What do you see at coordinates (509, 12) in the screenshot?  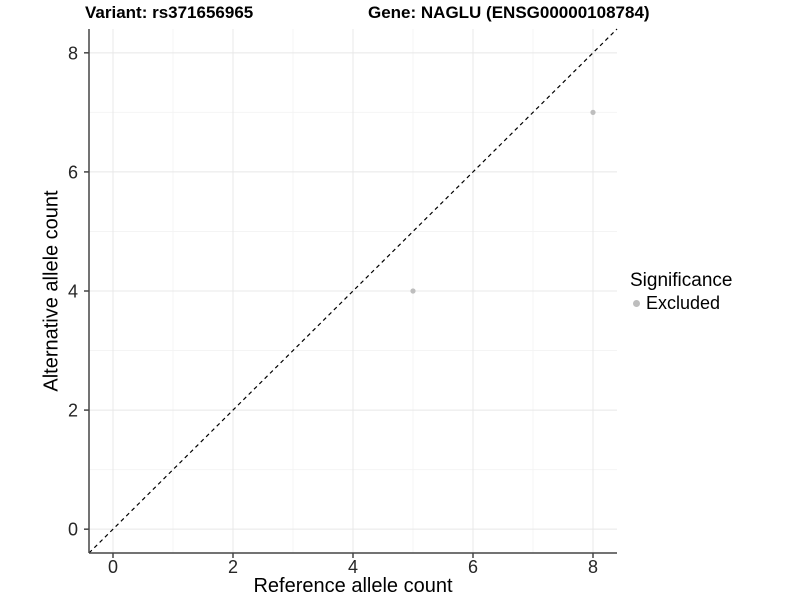 I see `plot-title-gene: Gene: NAGLU (ENSG00000108784)` at bounding box center [509, 12].